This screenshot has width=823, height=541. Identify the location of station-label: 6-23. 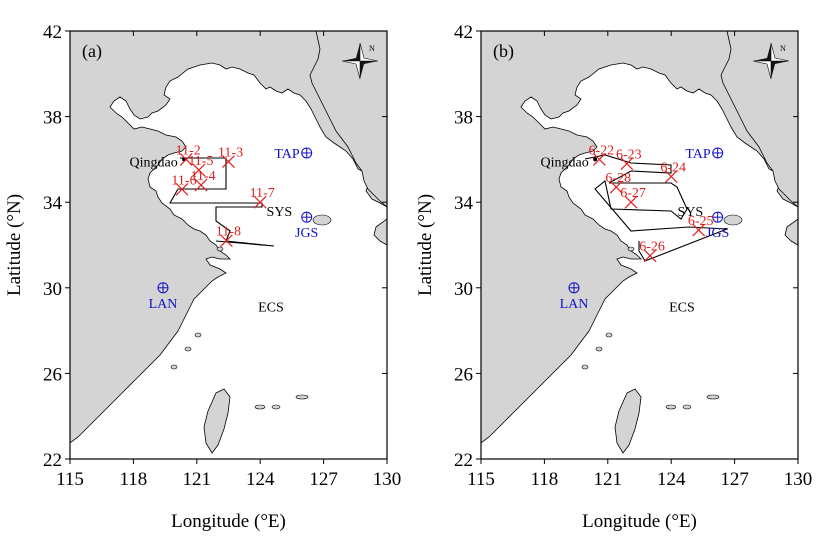
(629, 155).